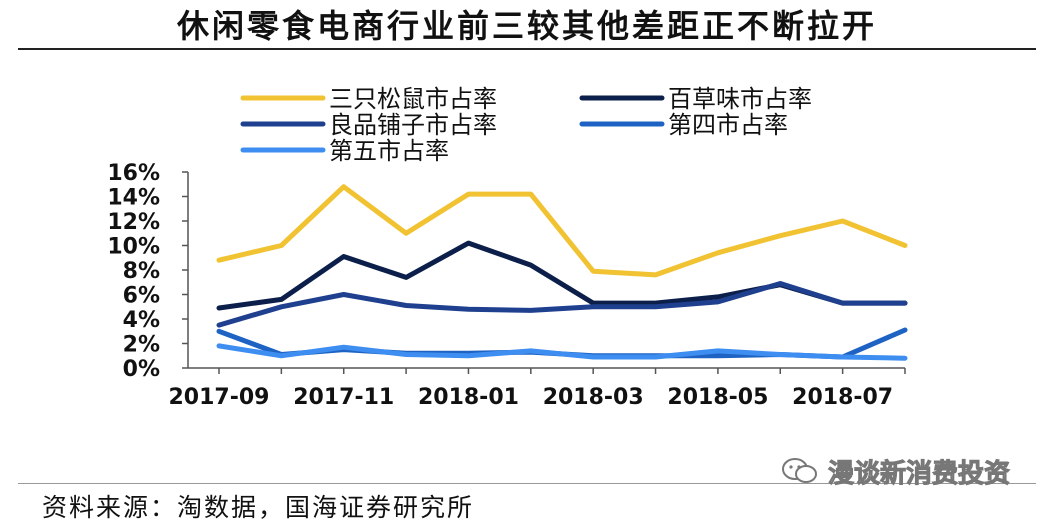  I want to click on y-tick-label: 0%, so click(141, 369).